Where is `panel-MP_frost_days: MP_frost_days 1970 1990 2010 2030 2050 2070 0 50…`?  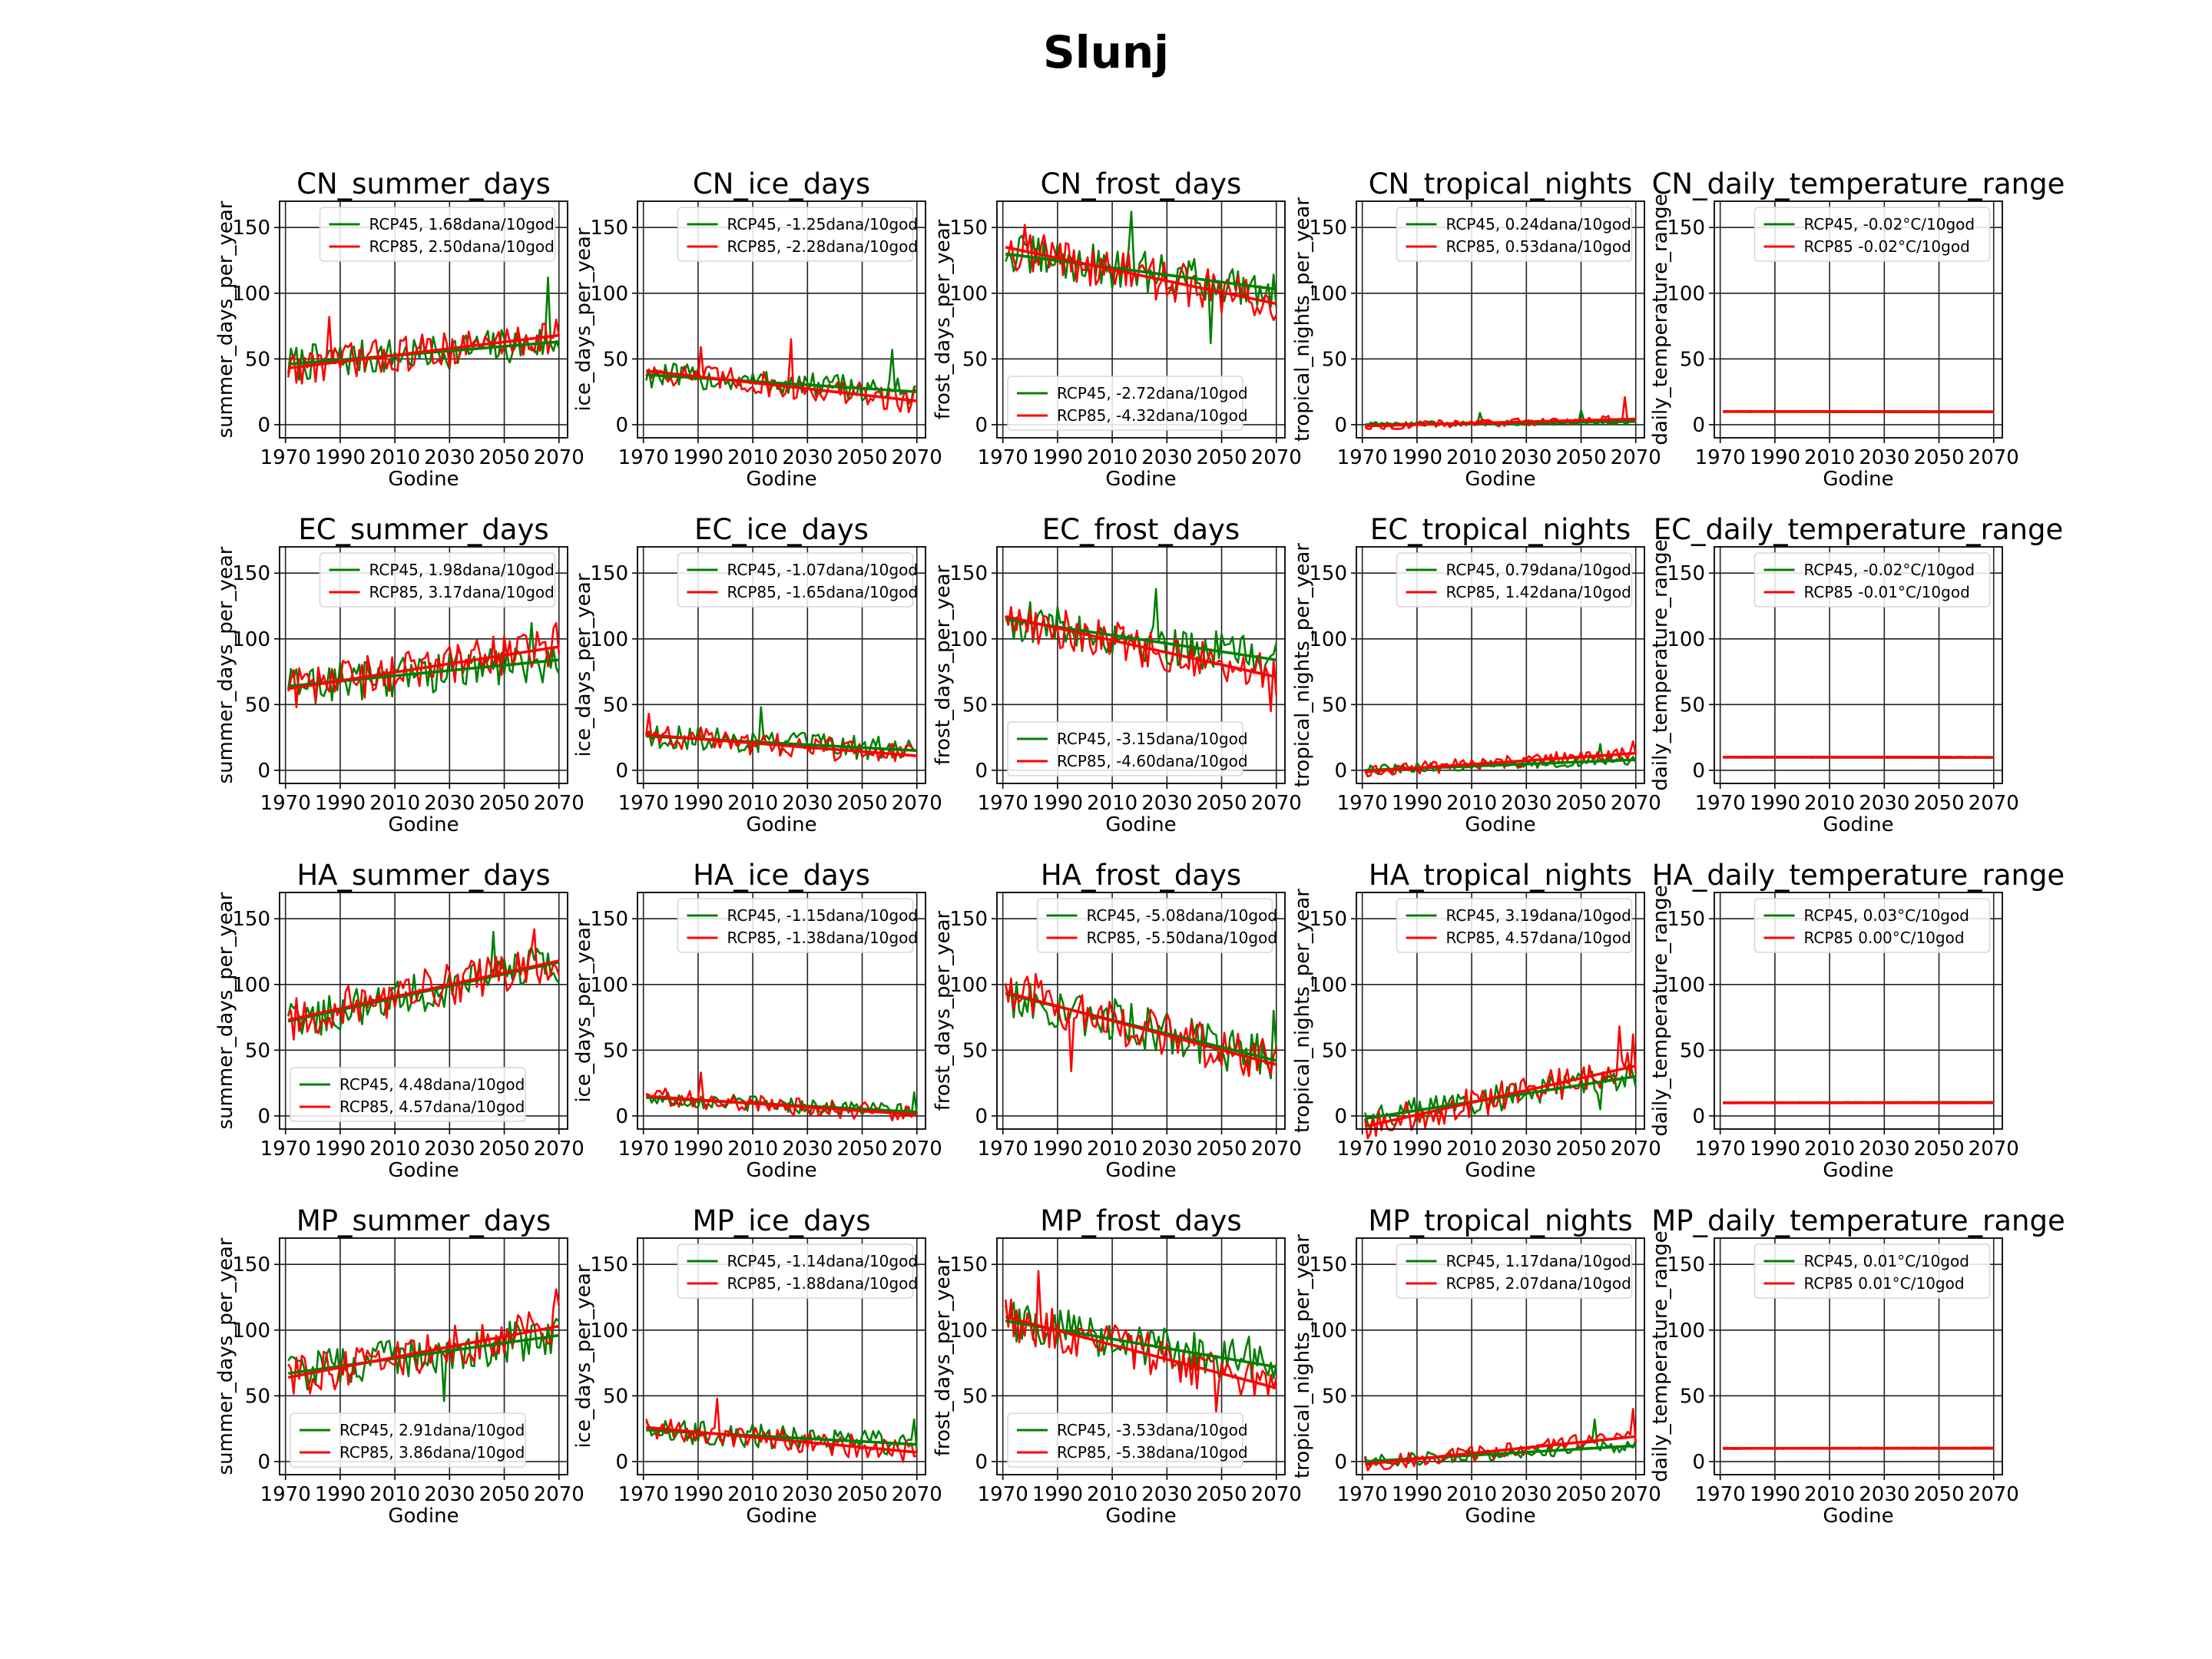
panel-MP_frost_days: MP_frost_days 1970 1990 2010 2030 2050 2070 0 50… is located at coordinates (1117, 1366).